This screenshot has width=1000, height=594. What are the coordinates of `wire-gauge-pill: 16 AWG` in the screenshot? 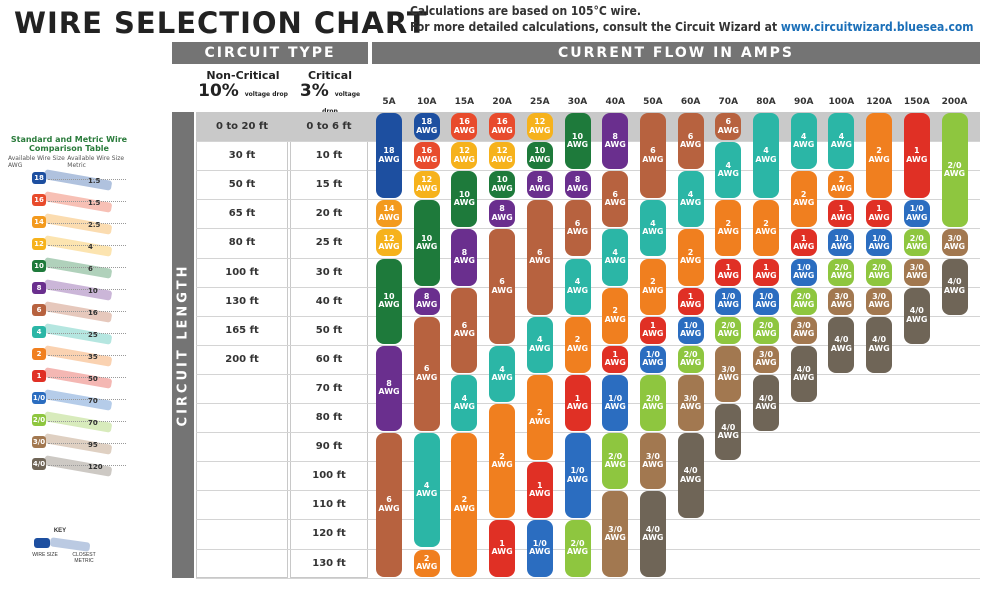 It's located at (426, 156).